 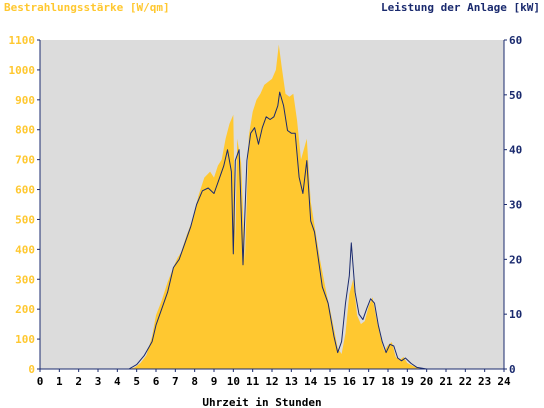 What do you see at coordinates (87, 7) in the screenshot?
I see `left-axis-title: Bestrahlungsstärke [W/qm]` at bounding box center [87, 7].